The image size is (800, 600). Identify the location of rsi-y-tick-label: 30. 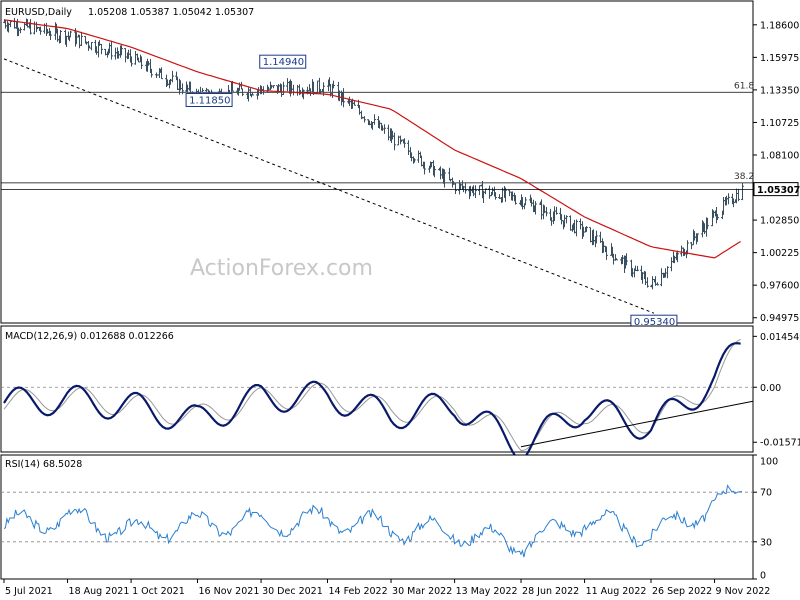
(766, 542).